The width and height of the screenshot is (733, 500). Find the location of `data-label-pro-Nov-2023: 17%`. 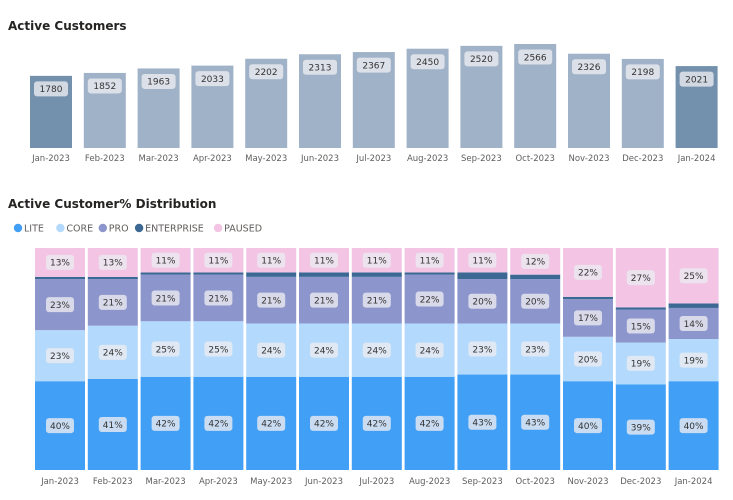

data-label-pro-Nov-2023: 17% is located at coordinates (588, 319).